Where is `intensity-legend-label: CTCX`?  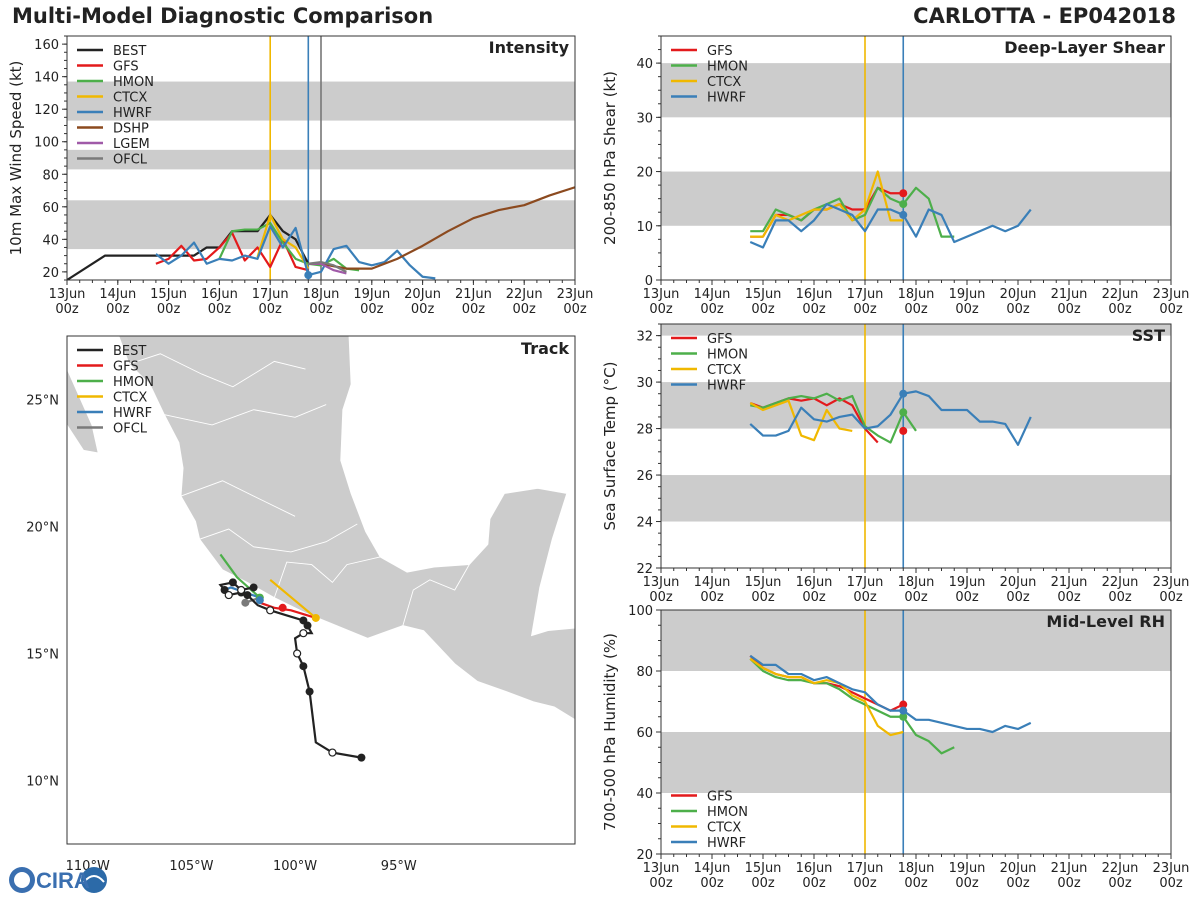
intensity-legend-label: CTCX is located at coordinates (130, 98).